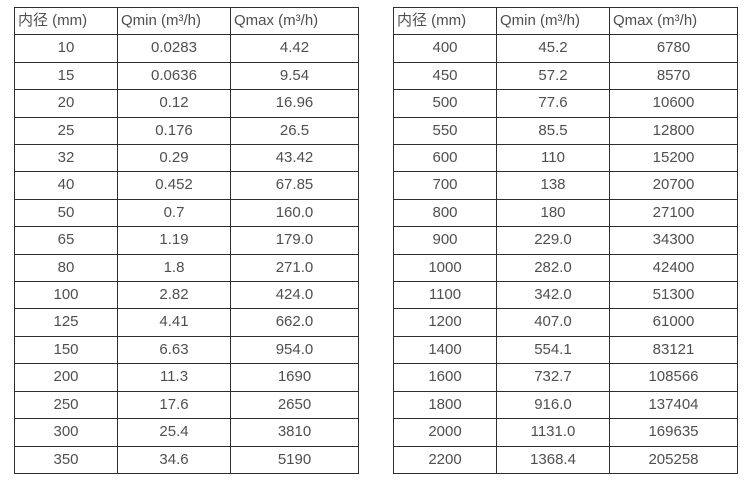  I want to click on table-cell: 20, so click(66, 103).